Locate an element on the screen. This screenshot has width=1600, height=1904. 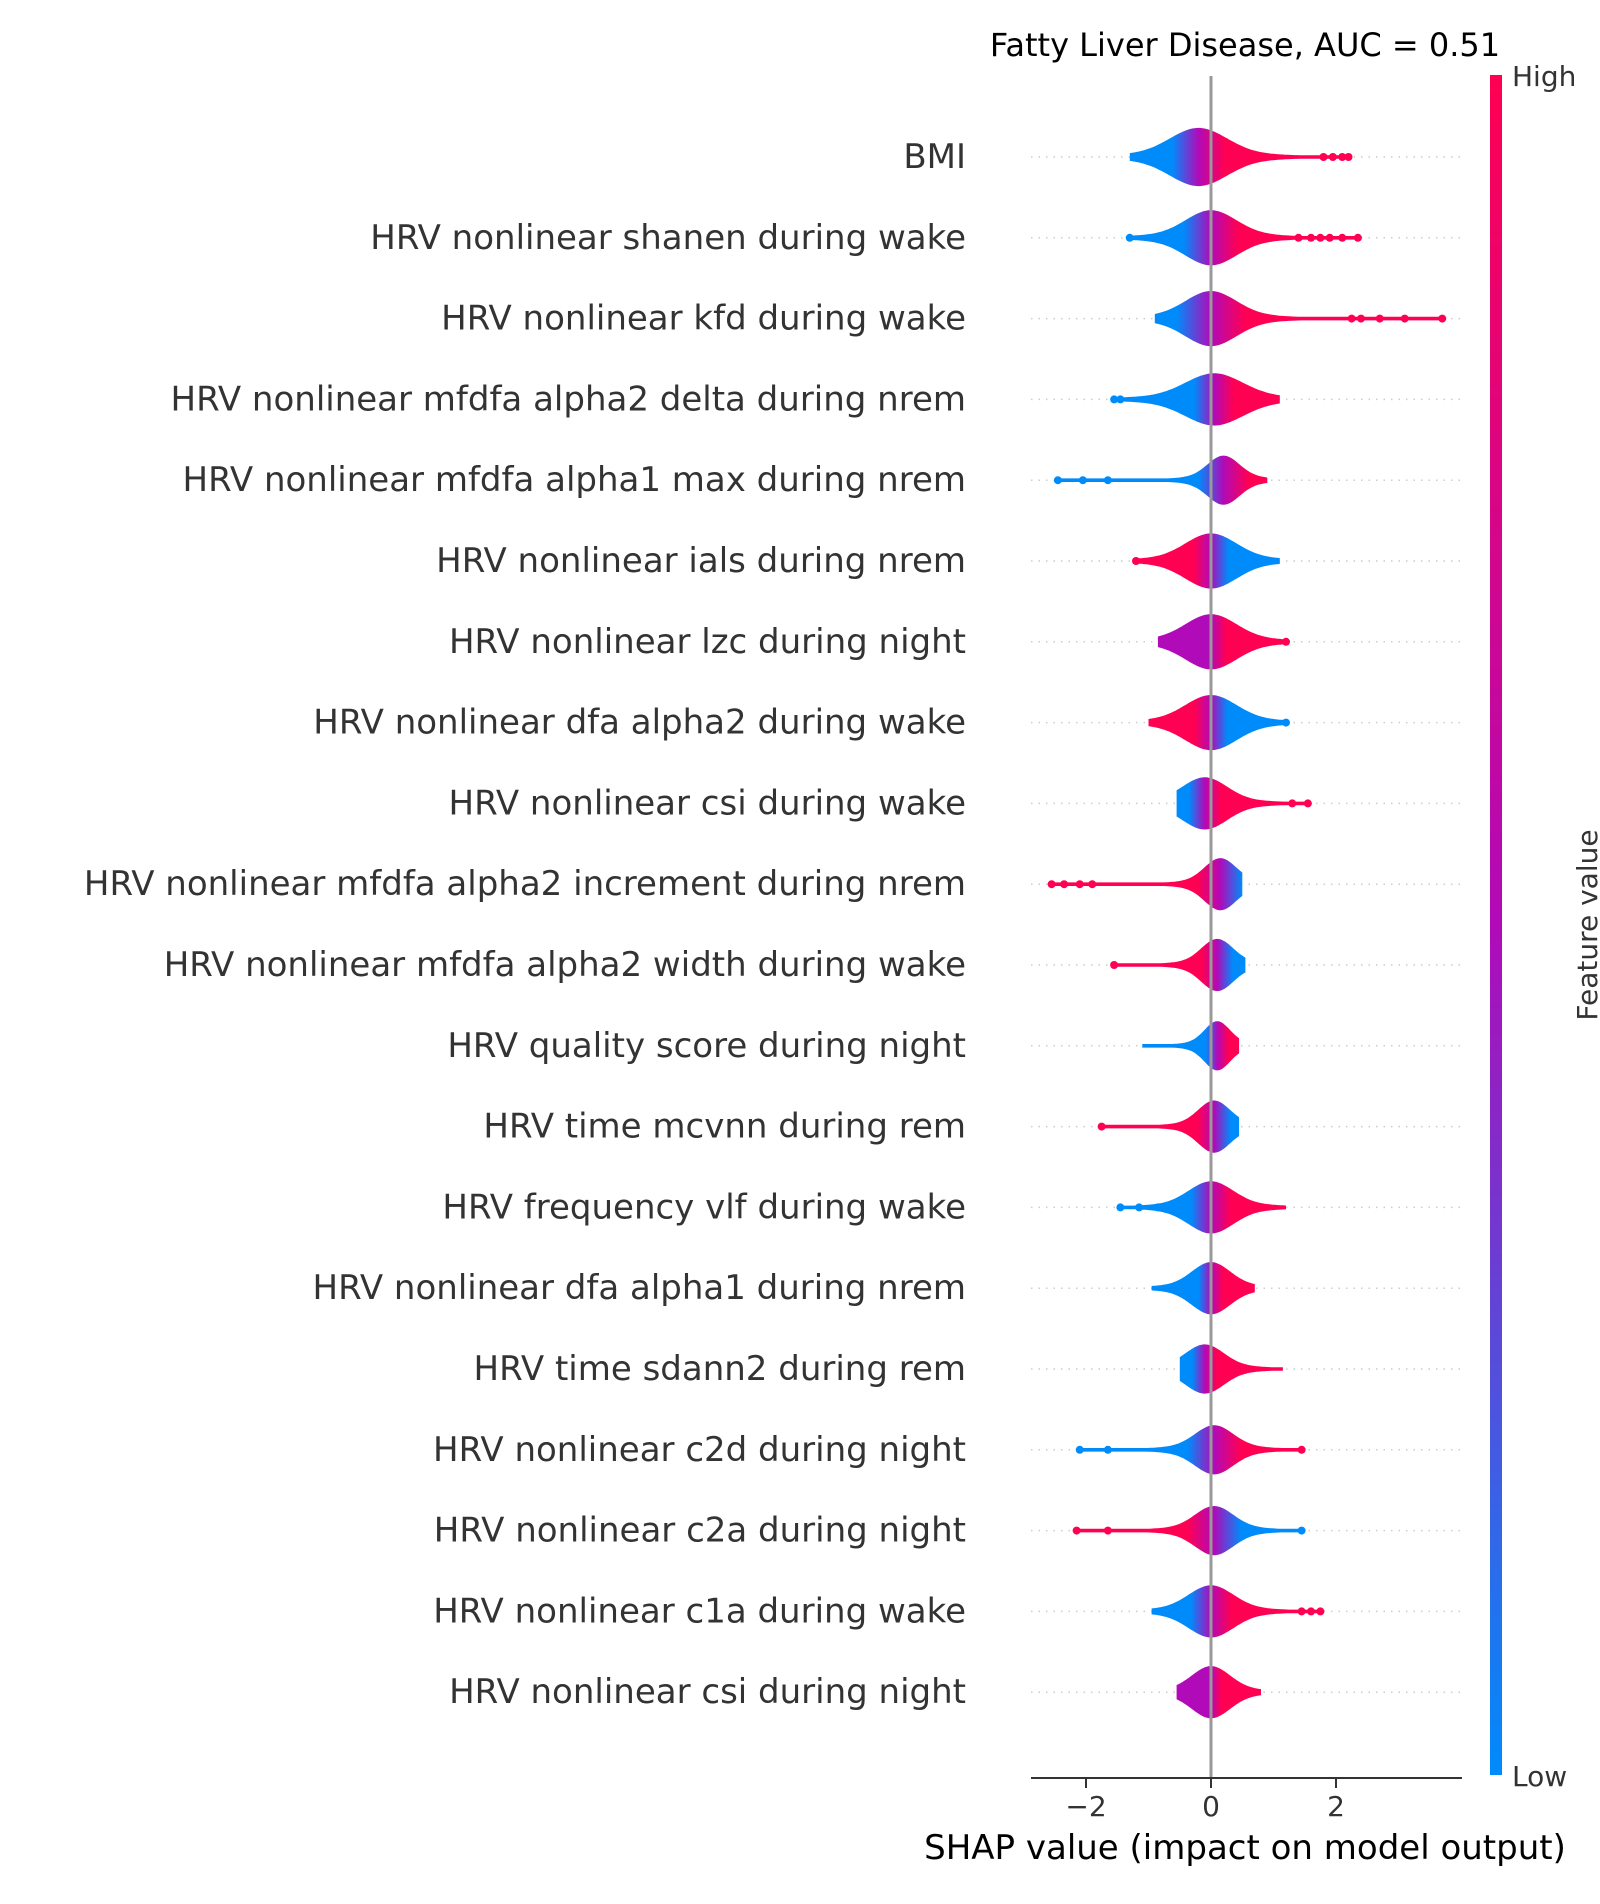
feature-row: HRV quality score during night is located at coordinates (954, 1046).